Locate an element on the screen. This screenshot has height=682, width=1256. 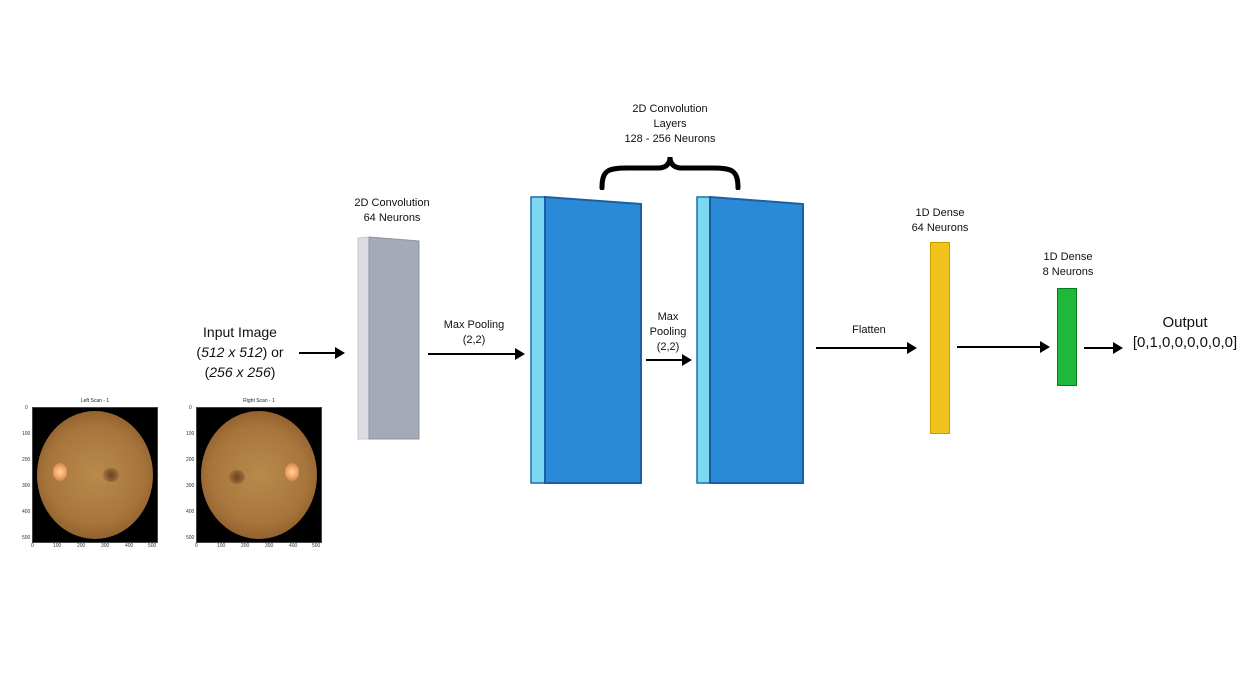
arrow-pool2 is located at coordinates (669, 360).